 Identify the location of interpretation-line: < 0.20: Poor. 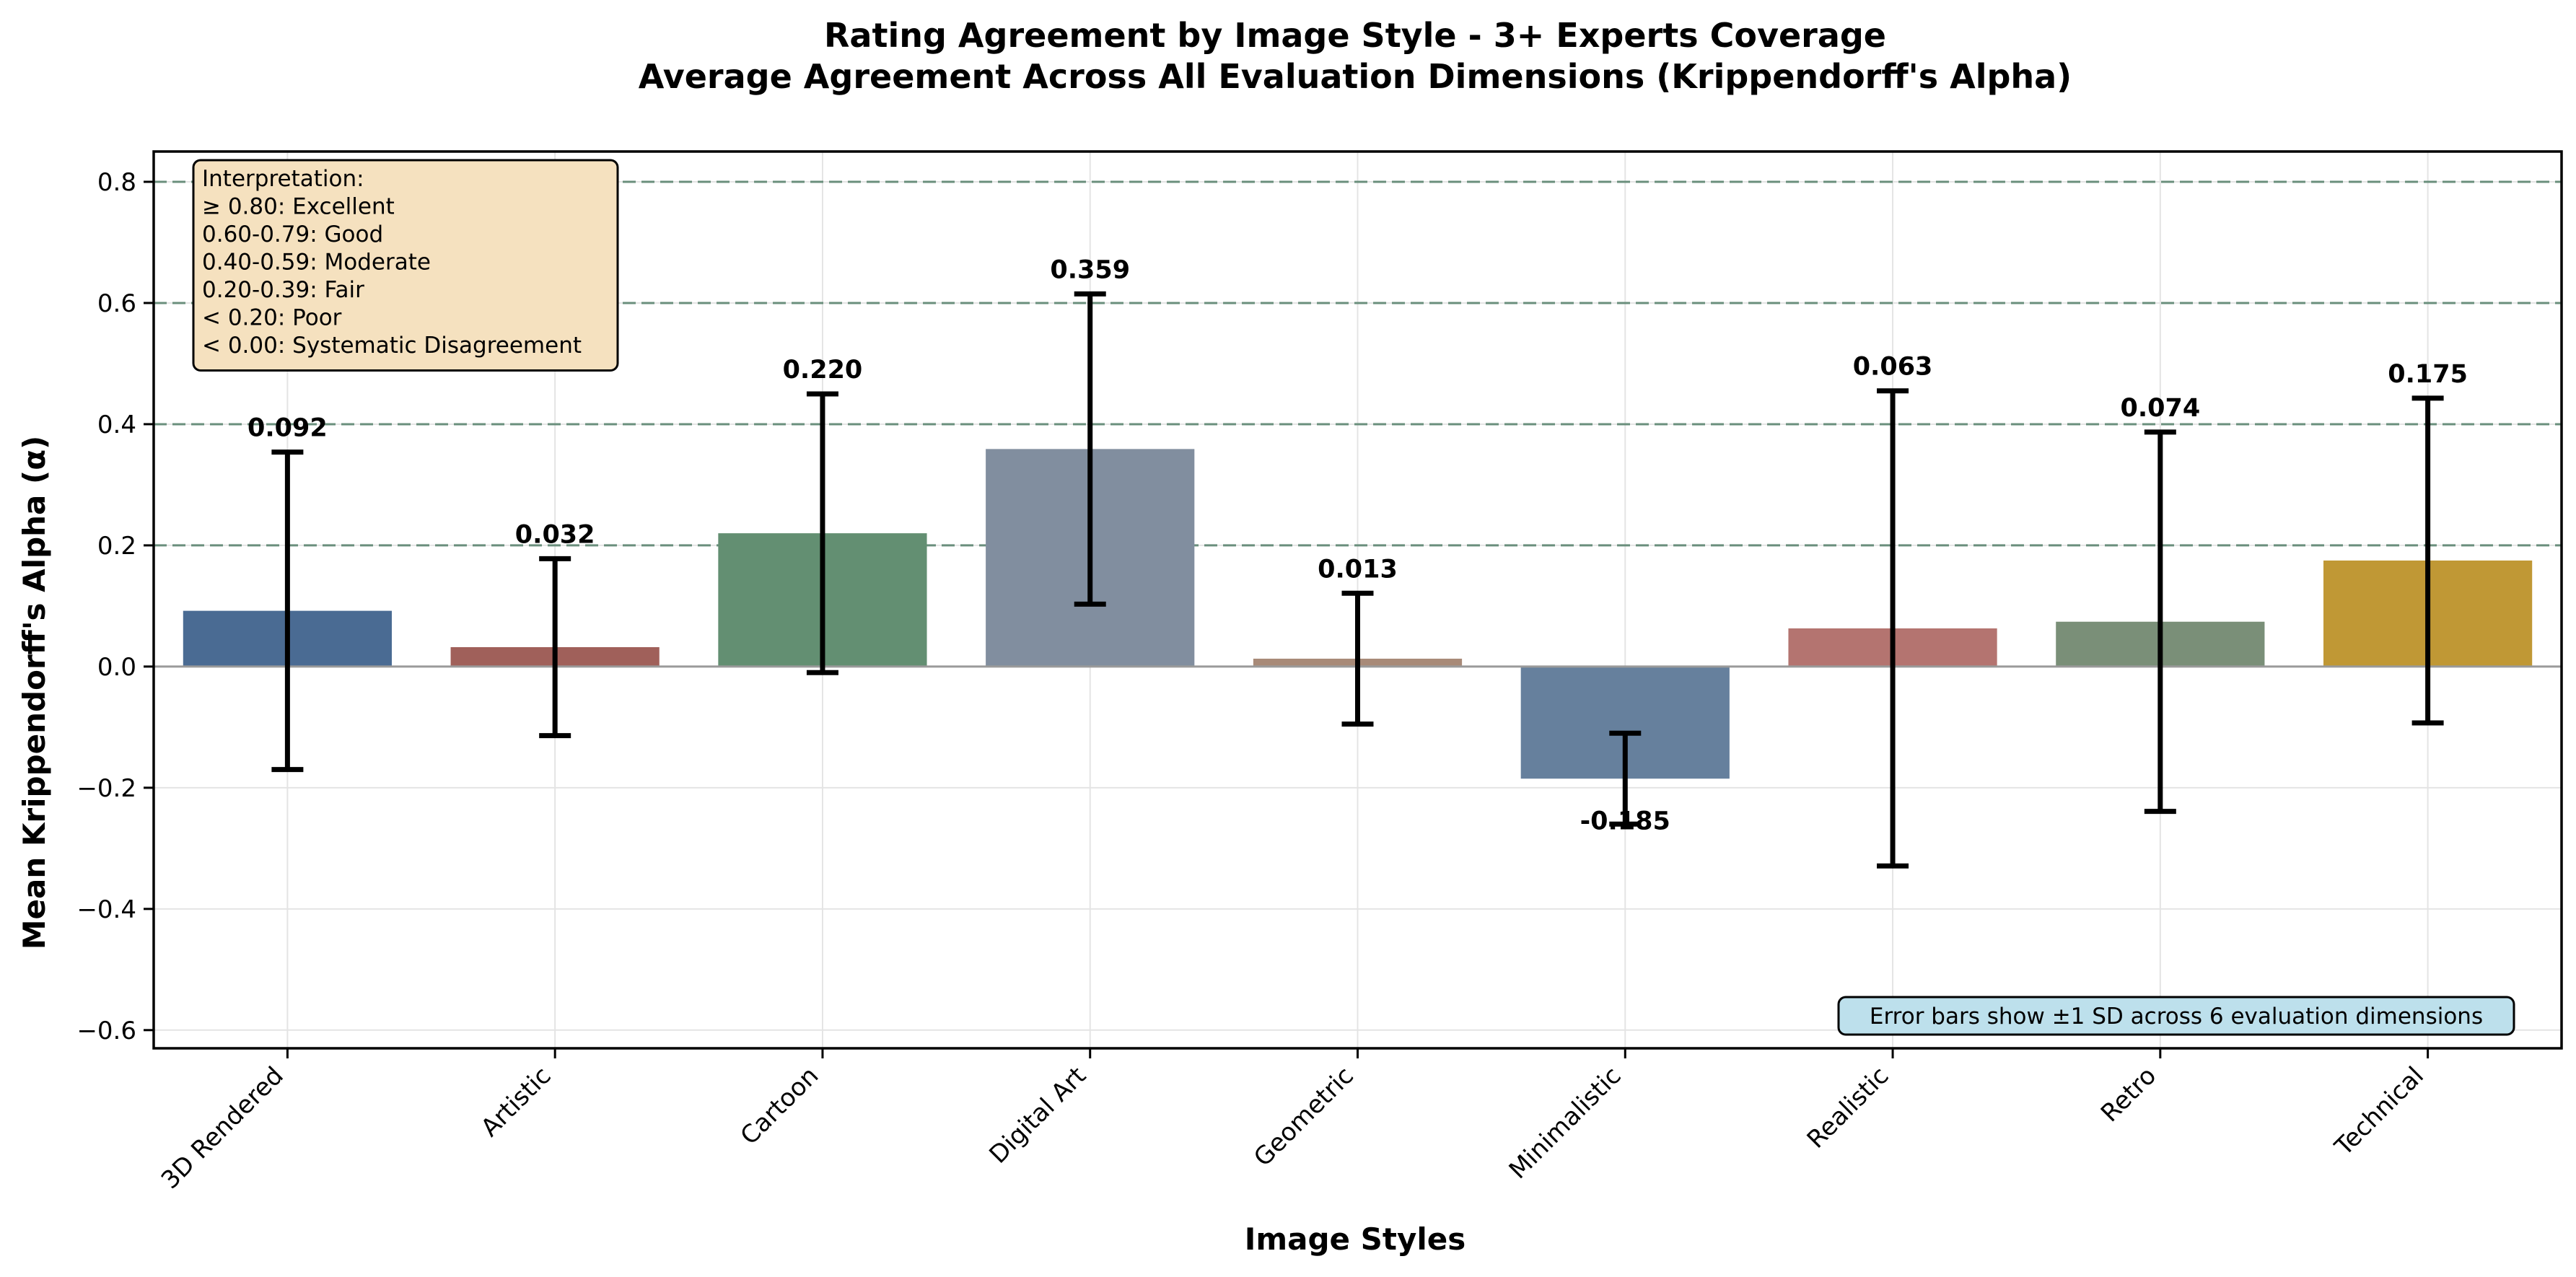
(272, 318).